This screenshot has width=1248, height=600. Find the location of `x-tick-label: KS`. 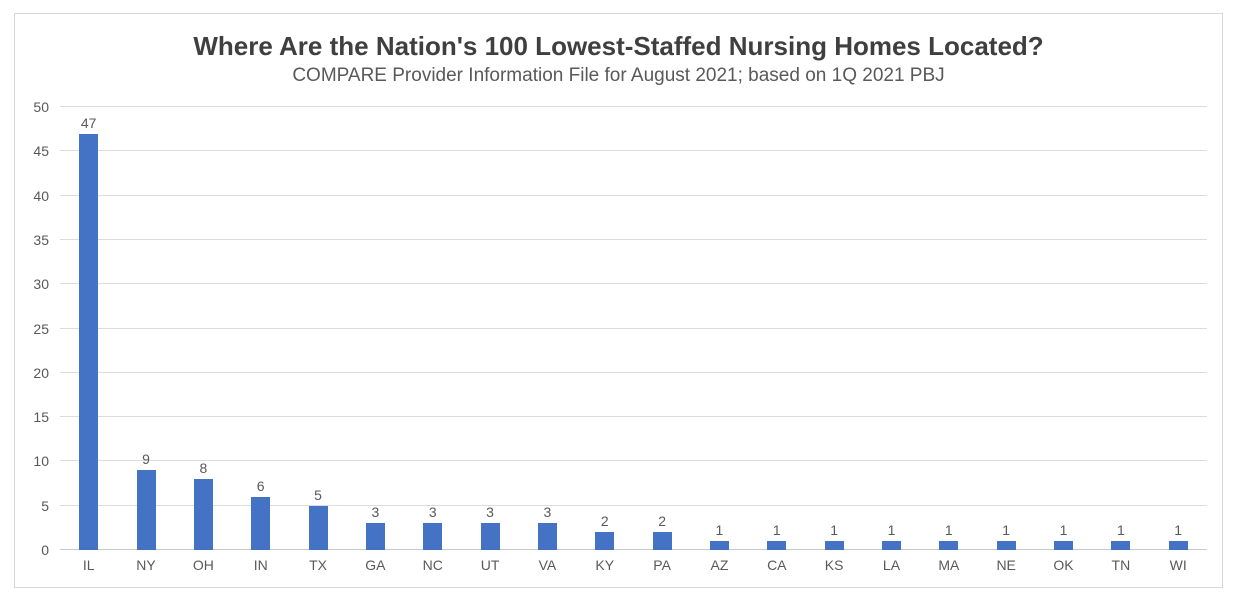

x-tick-label: KS is located at coordinates (834, 565).